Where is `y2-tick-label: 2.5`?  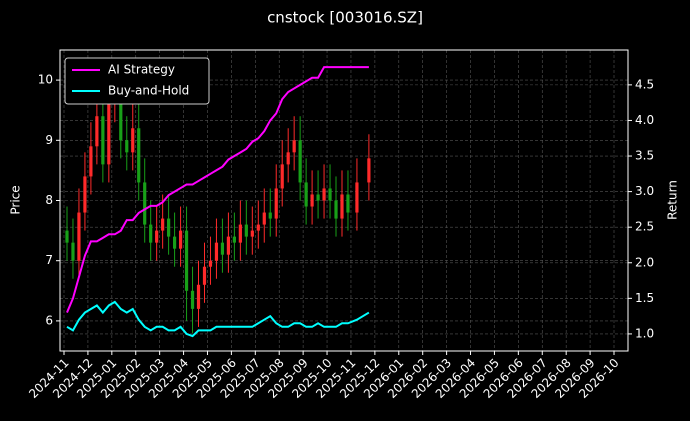
y2-tick-label: 2.5 is located at coordinates (644, 227).